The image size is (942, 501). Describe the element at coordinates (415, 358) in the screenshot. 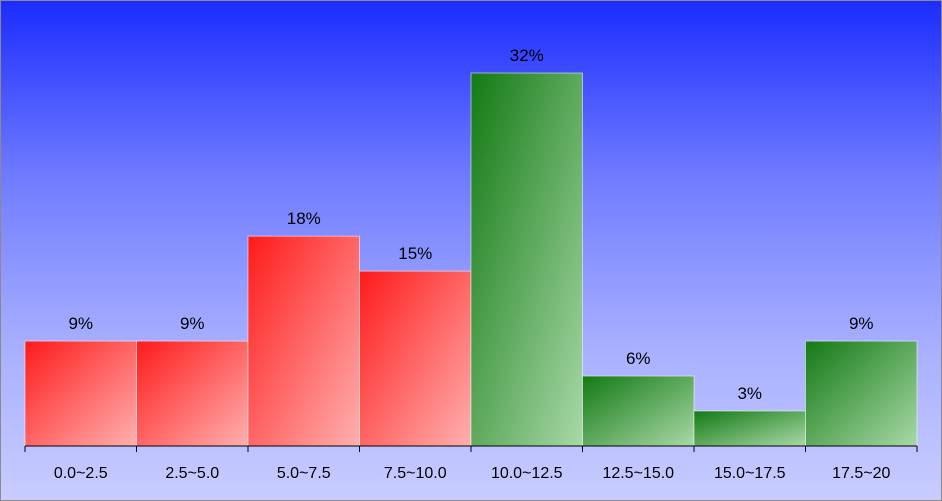

I see `bar-7.5~10.0` at that location.